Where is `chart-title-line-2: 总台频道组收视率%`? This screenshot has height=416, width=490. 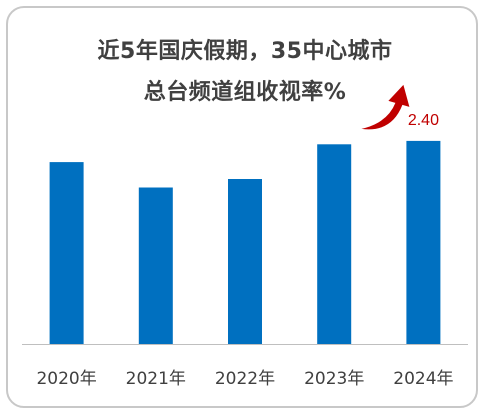 chart-title-line-2: 总台频道组收视率% is located at coordinates (245, 92).